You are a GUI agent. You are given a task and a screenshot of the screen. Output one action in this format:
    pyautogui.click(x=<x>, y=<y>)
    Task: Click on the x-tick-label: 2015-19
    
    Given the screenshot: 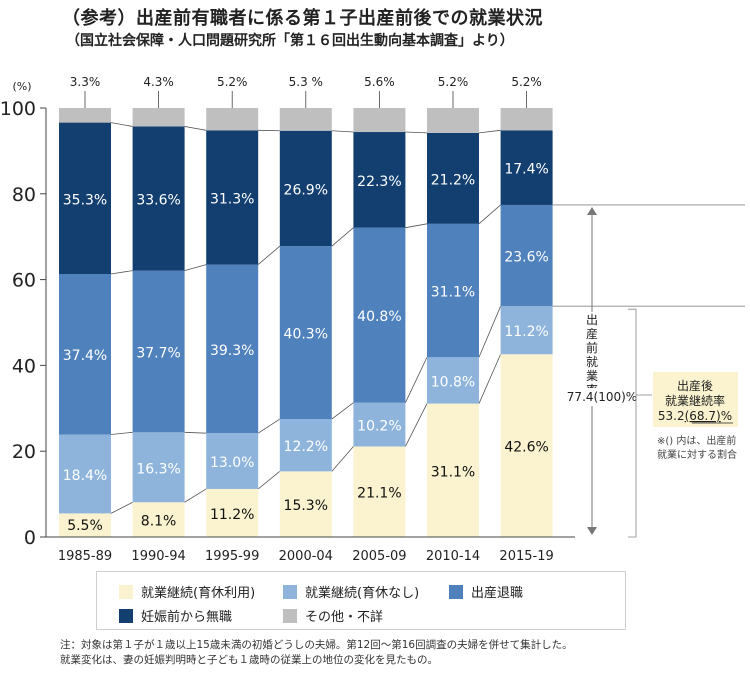 What is the action you would take?
    pyautogui.click(x=526, y=556)
    